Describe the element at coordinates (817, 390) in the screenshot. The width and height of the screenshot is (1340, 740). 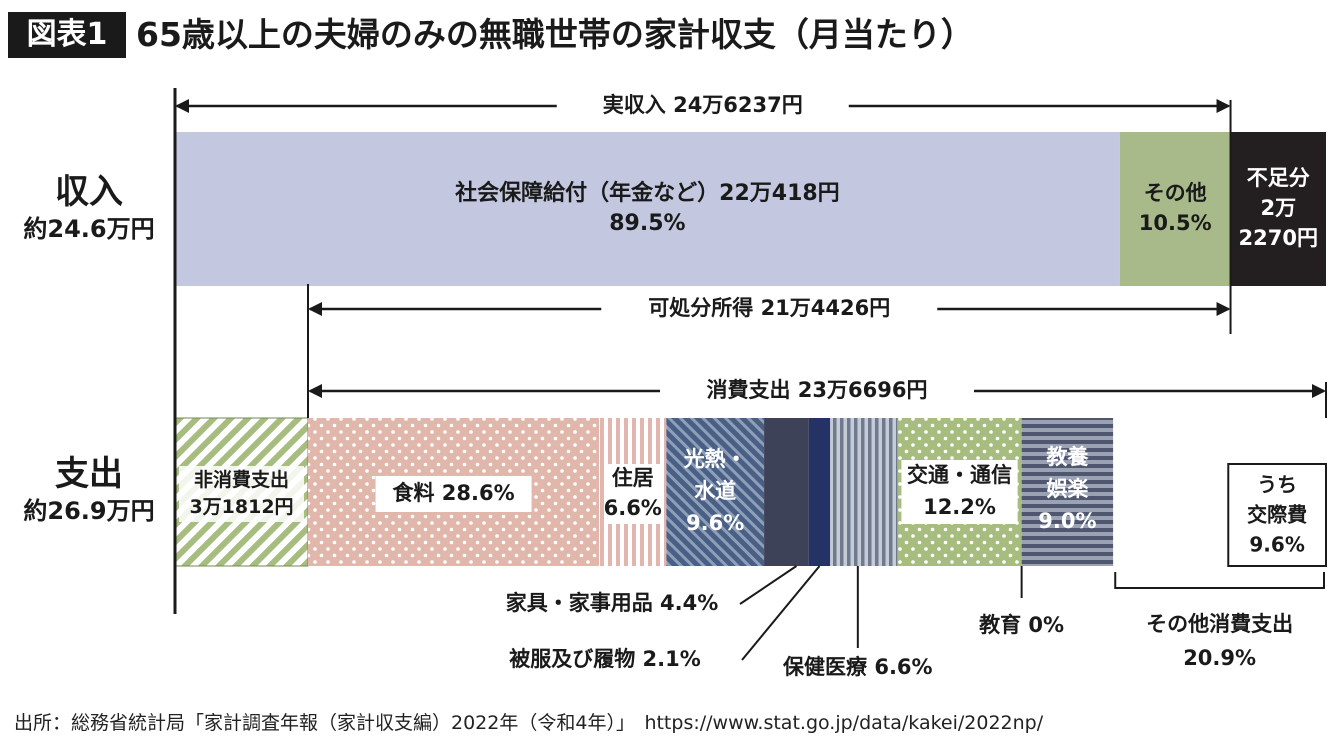
I see `consumption-span-label: 消費支出 23万6696円` at that location.